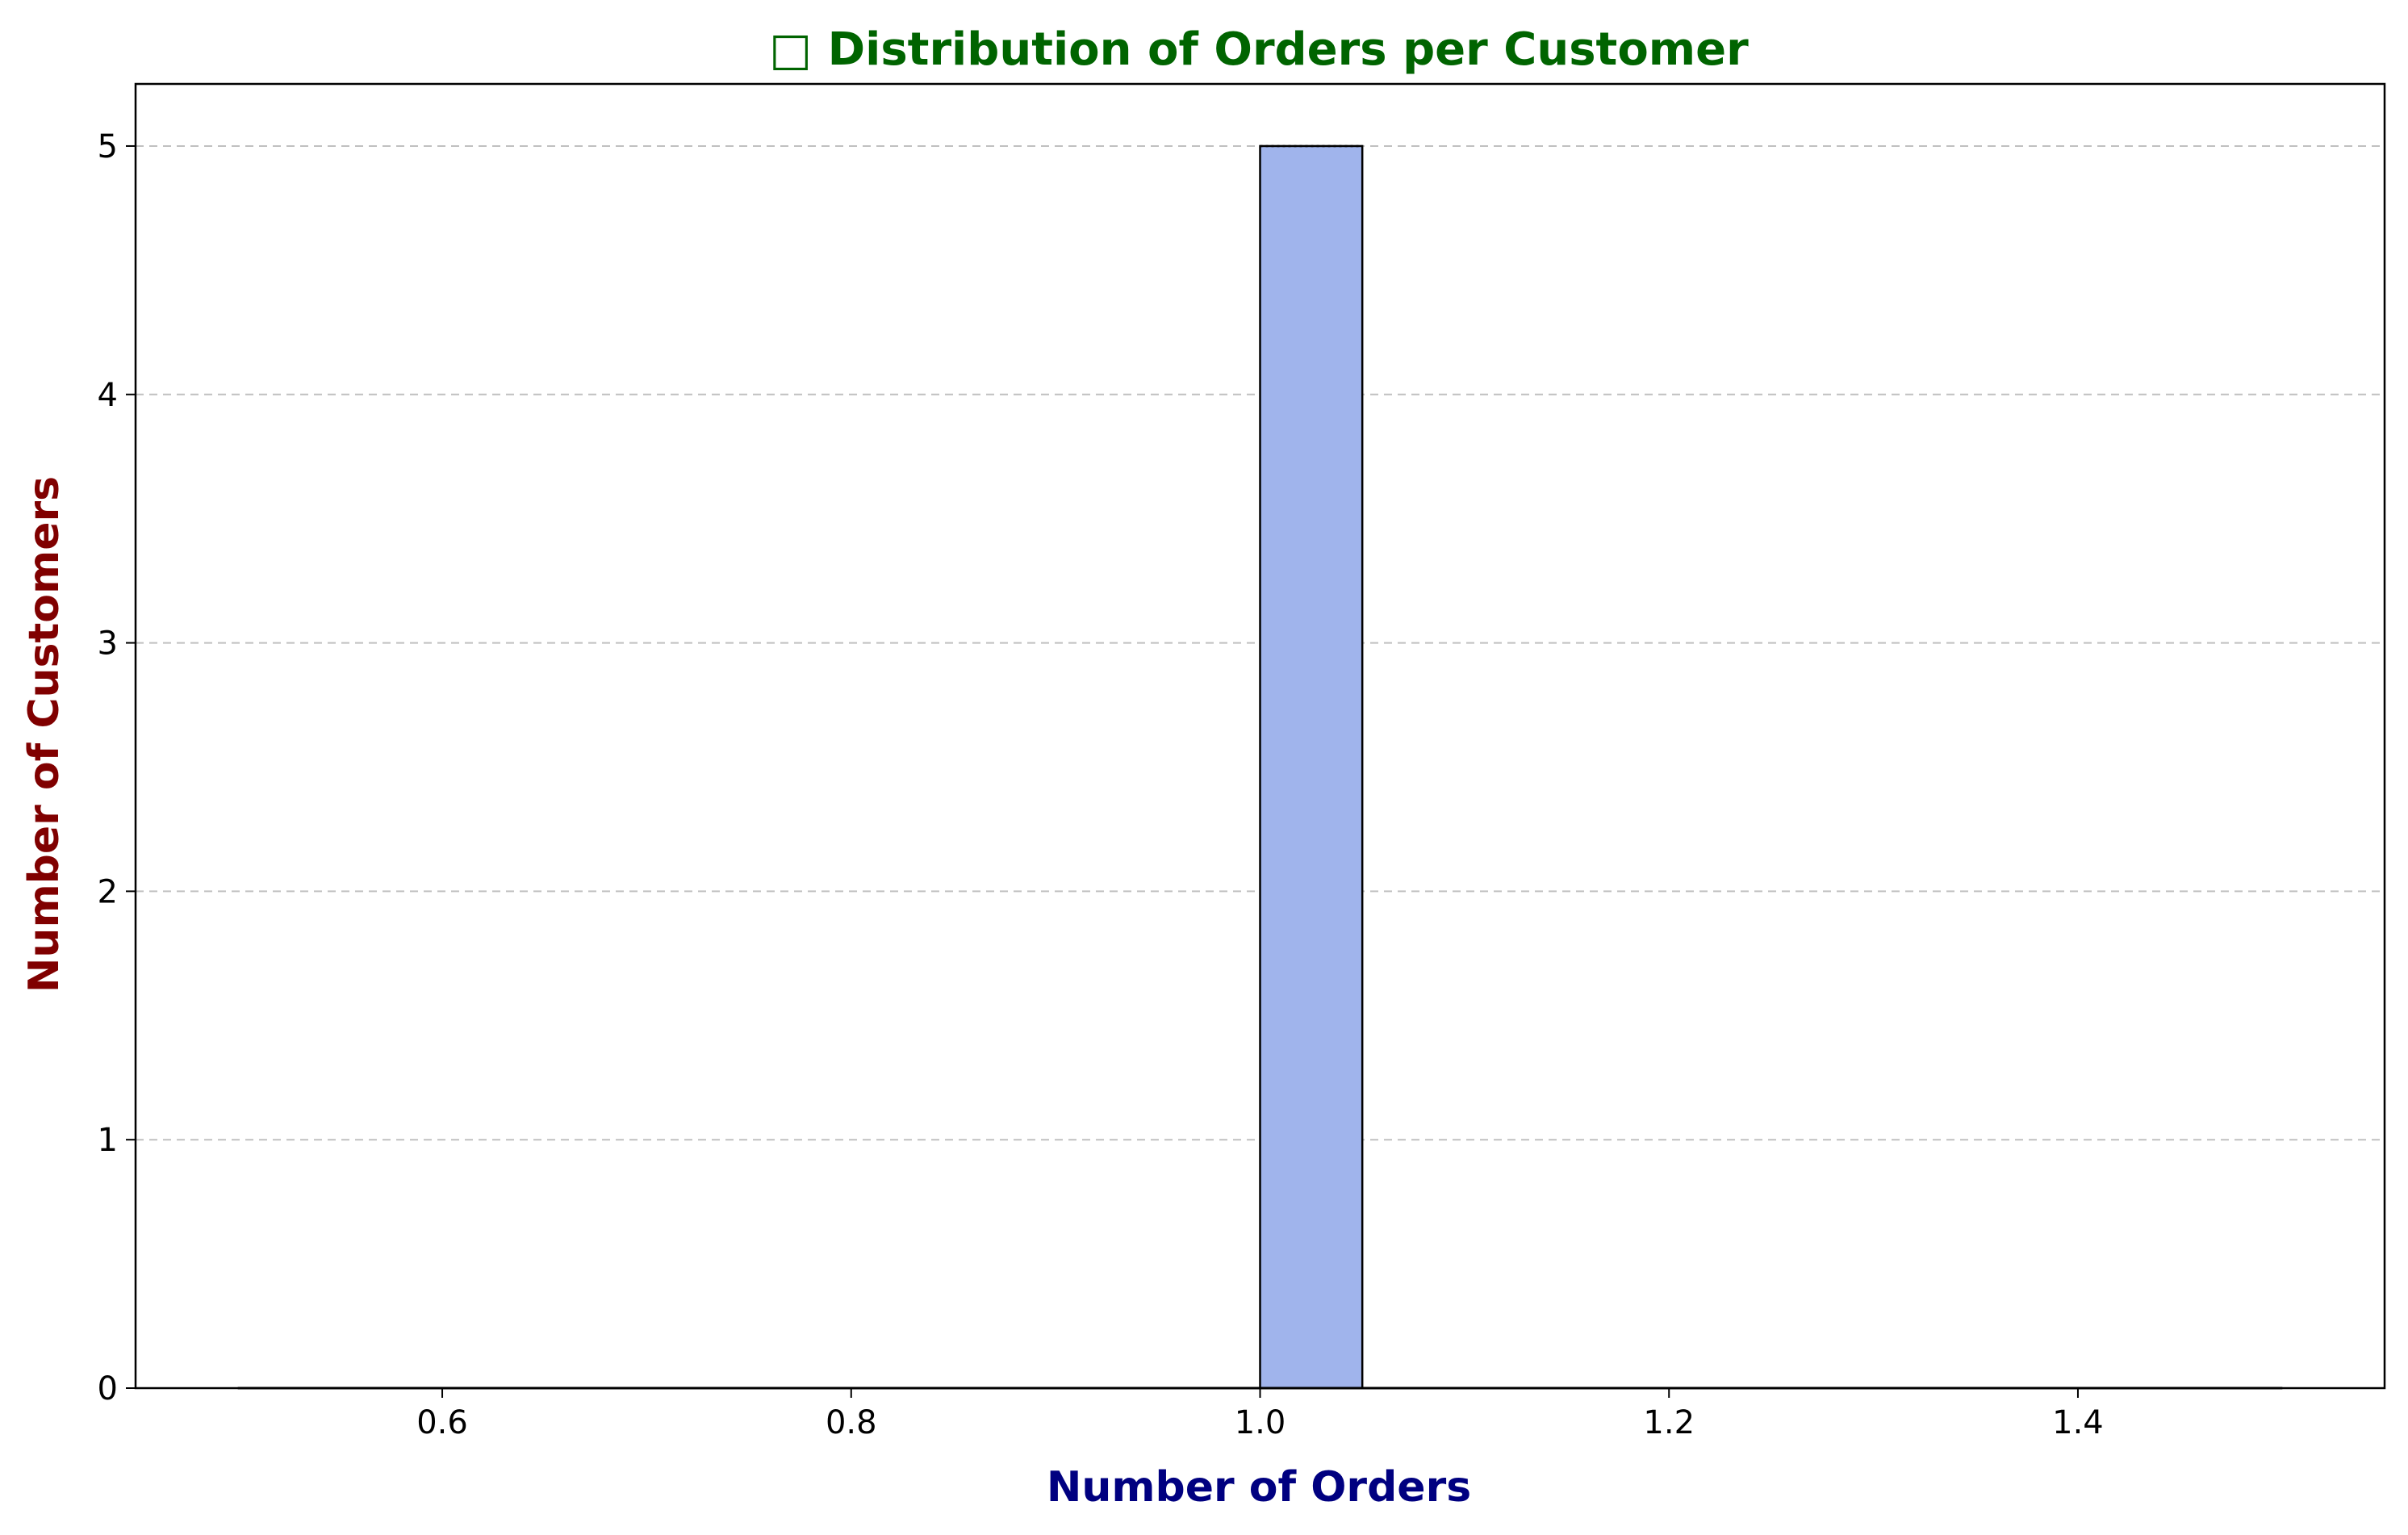 The width and height of the screenshot is (2408, 1535). I want to click on x-axis-ticks: 0.6 0.8 1.0 1.2 1.4, so click(1260, 1414).